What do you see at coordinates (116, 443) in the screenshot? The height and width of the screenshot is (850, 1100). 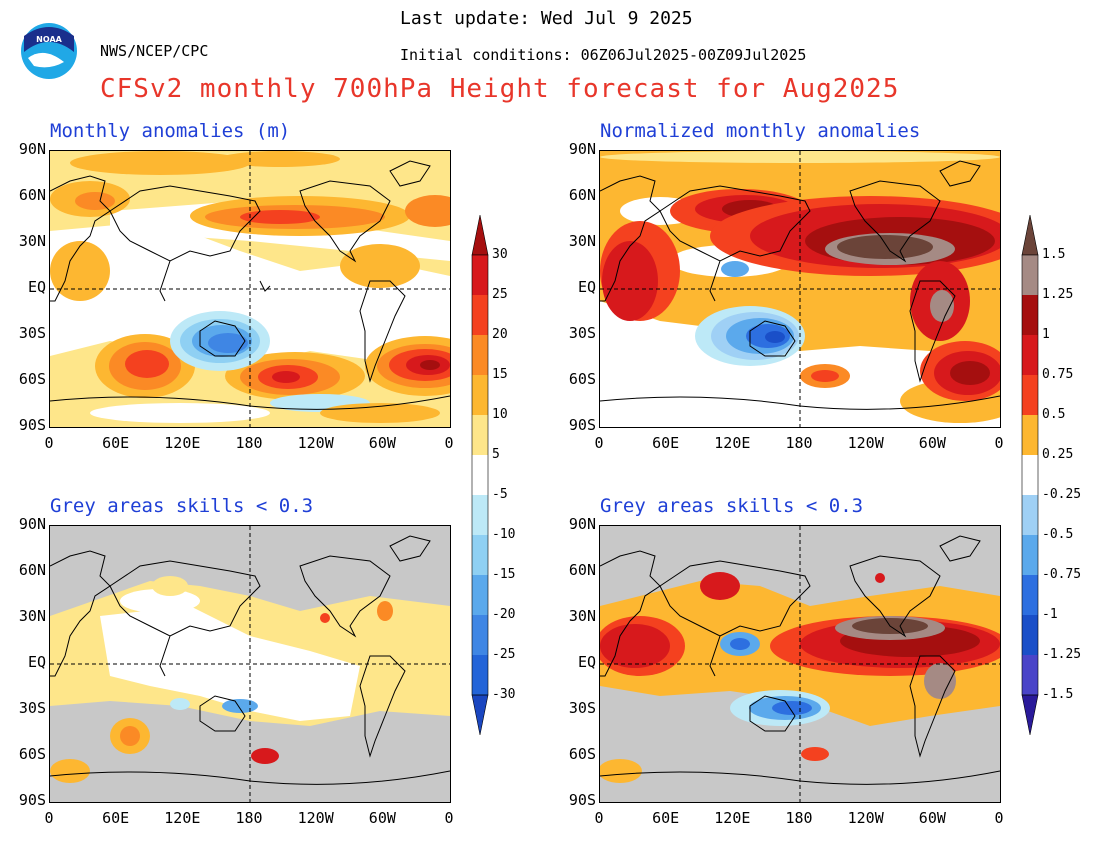 I see `lon-label-tl-1: 60E` at bounding box center [116, 443].